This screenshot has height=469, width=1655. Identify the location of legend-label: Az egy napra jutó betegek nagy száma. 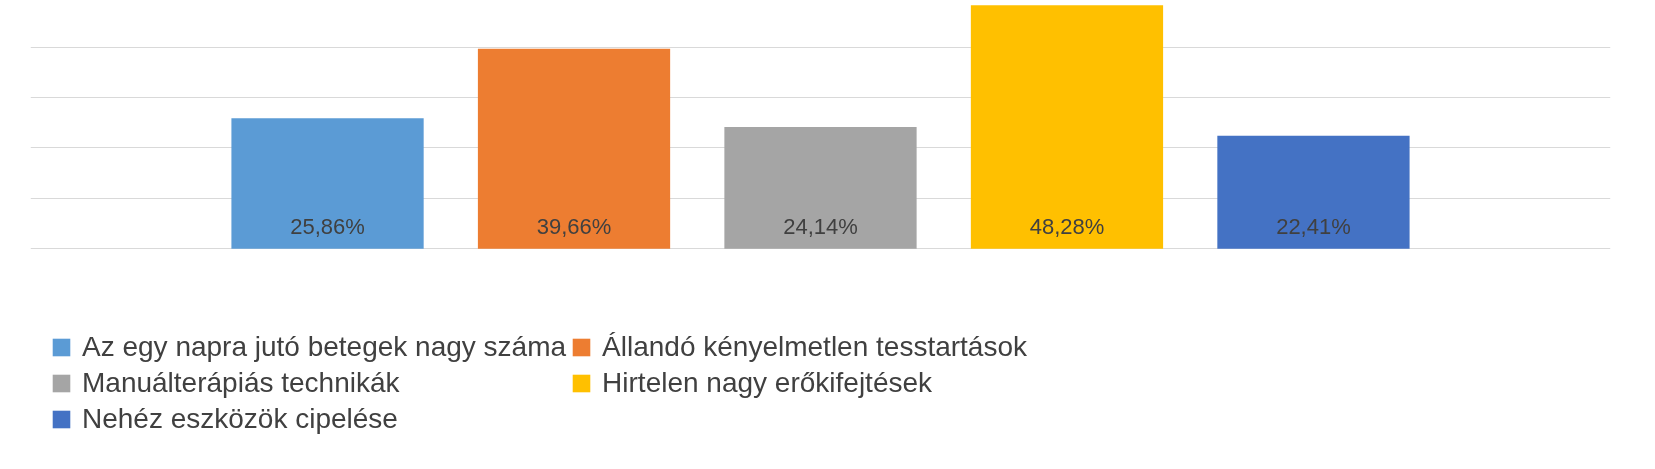
(324, 347).